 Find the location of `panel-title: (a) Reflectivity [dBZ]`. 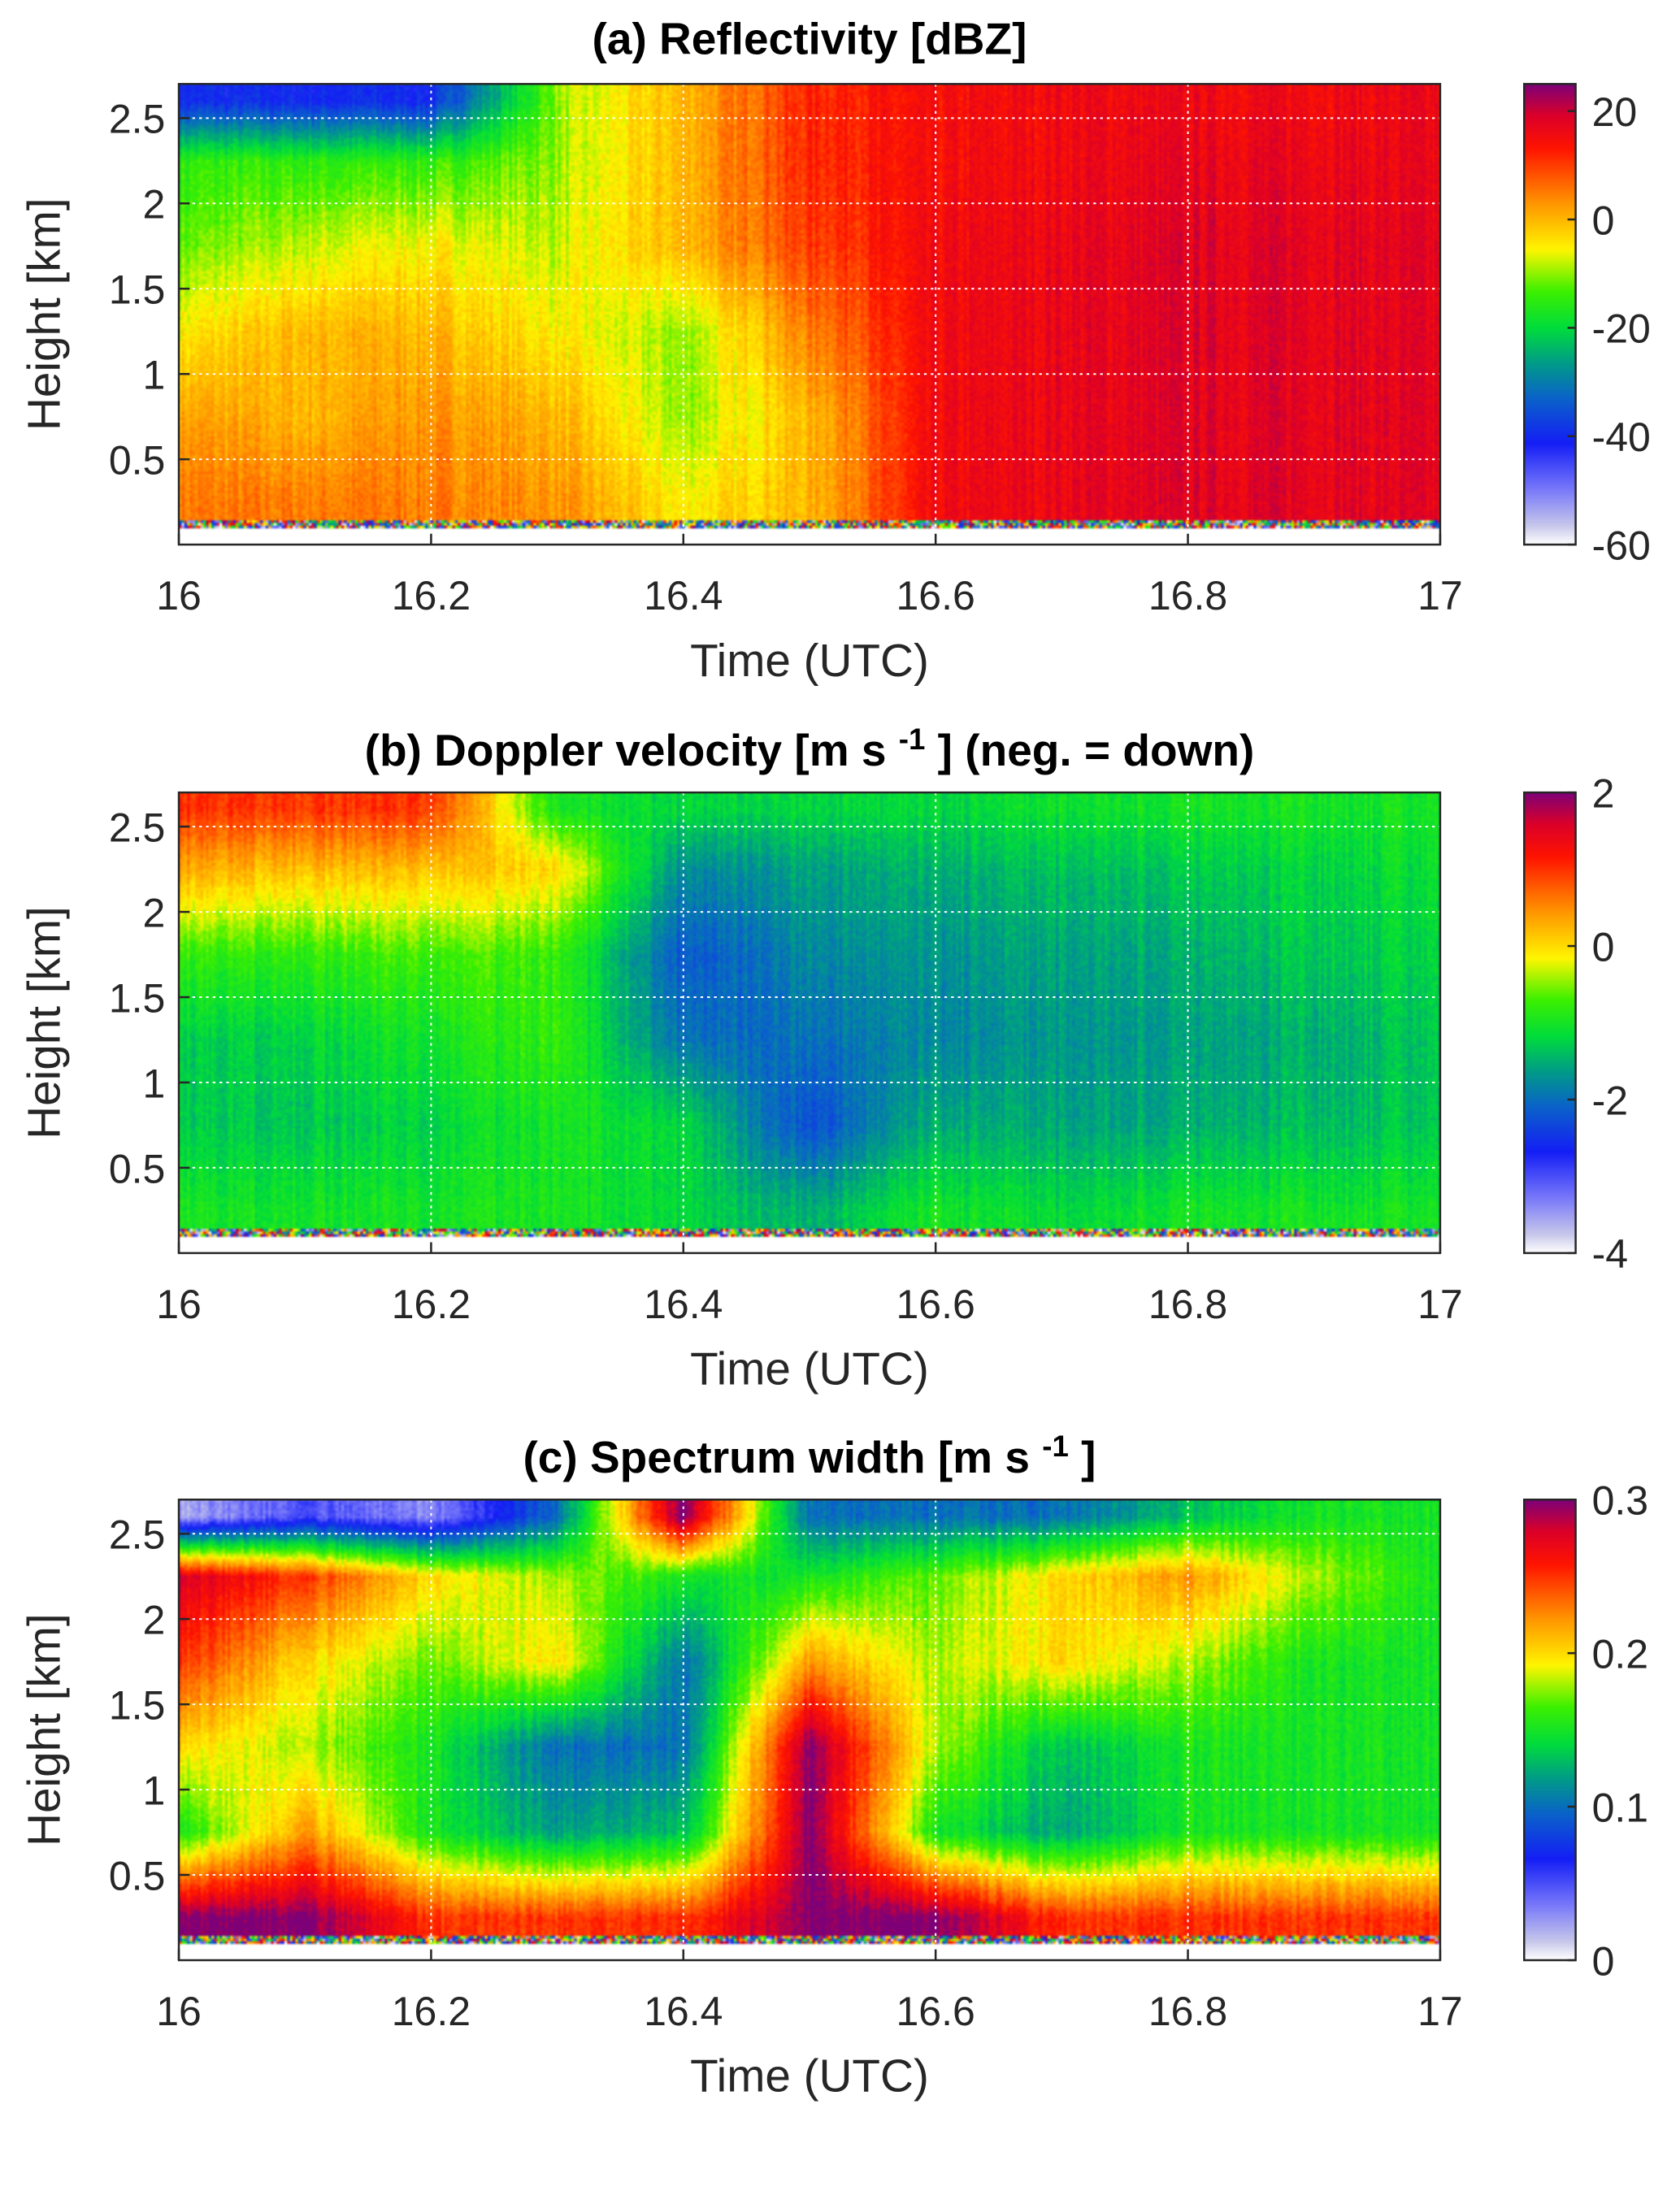

panel-title: (a) Reflectivity [dBZ] is located at coordinates (809, 39).